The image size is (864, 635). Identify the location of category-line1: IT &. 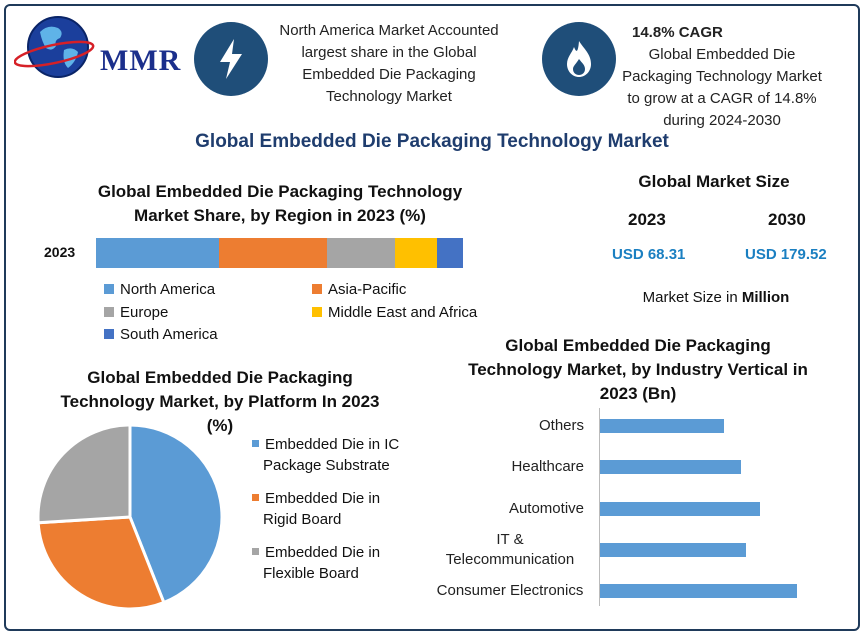
(510, 539).